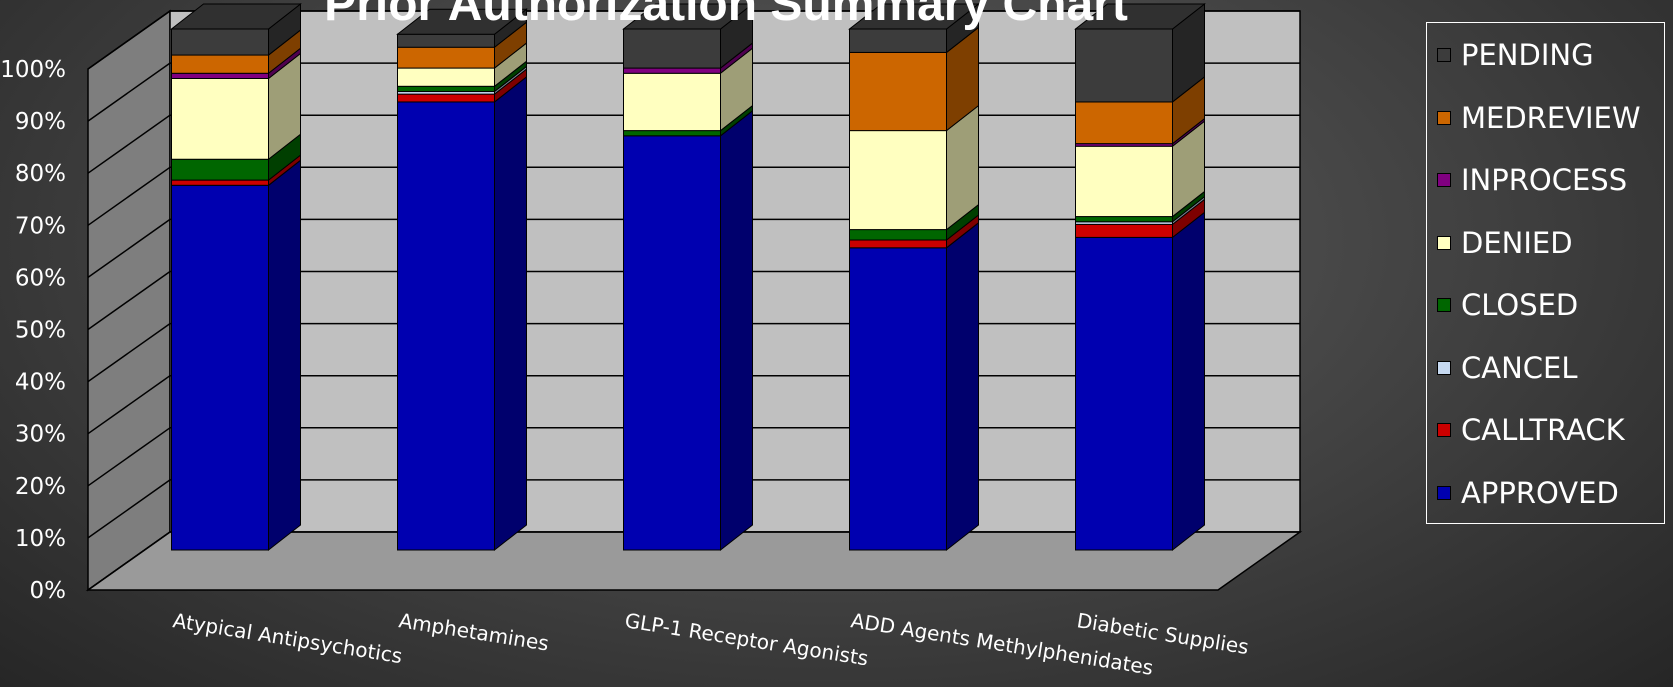 Image resolution: width=1673 pixels, height=687 pixels. I want to click on x-category-label: Amphetamines, so click(473, 631).